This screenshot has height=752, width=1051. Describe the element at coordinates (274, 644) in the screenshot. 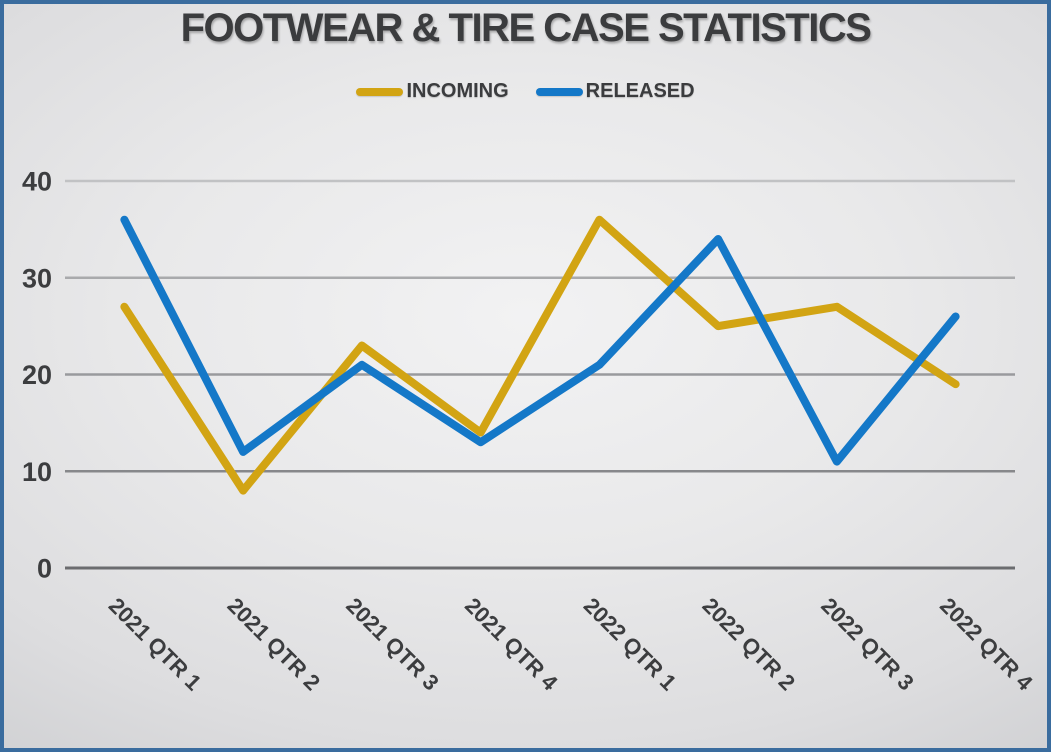

I see `x-axis-category-label: 2021 QTR 2` at that location.